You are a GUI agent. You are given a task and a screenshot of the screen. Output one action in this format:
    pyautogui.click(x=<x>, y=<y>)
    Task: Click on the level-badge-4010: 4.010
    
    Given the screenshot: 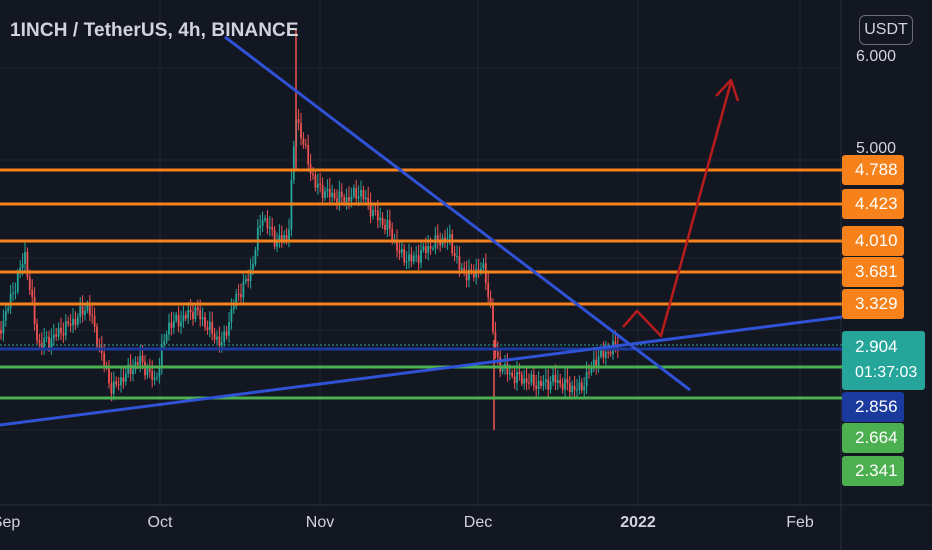 What is the action you would take?
    pyautogui.click(x=873, y=241)
    